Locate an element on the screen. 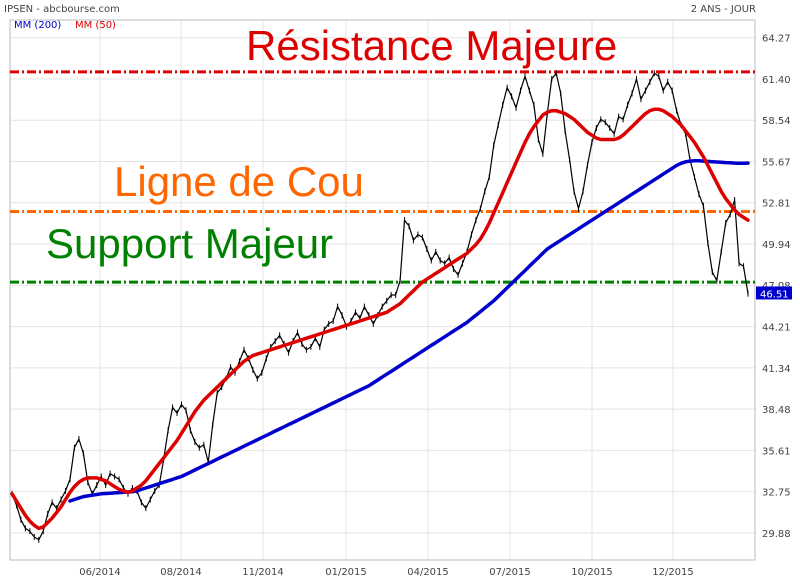 Image resolution: width=800 pixels, height=580 pixels. last-price-value: 46.51 is located at coordinates (774, 294).